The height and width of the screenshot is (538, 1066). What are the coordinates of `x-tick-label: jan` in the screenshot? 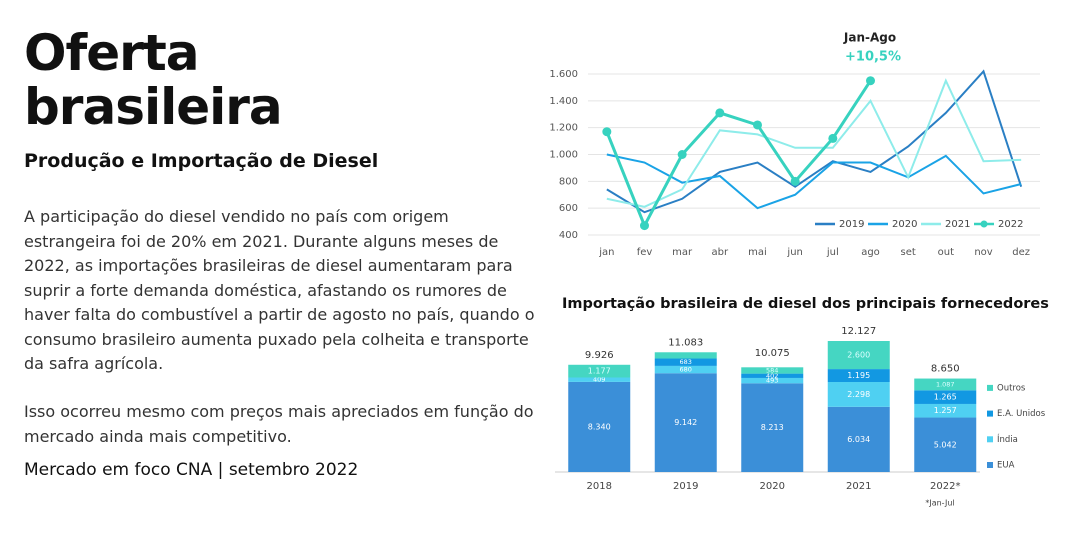 It's located at (606, 252).